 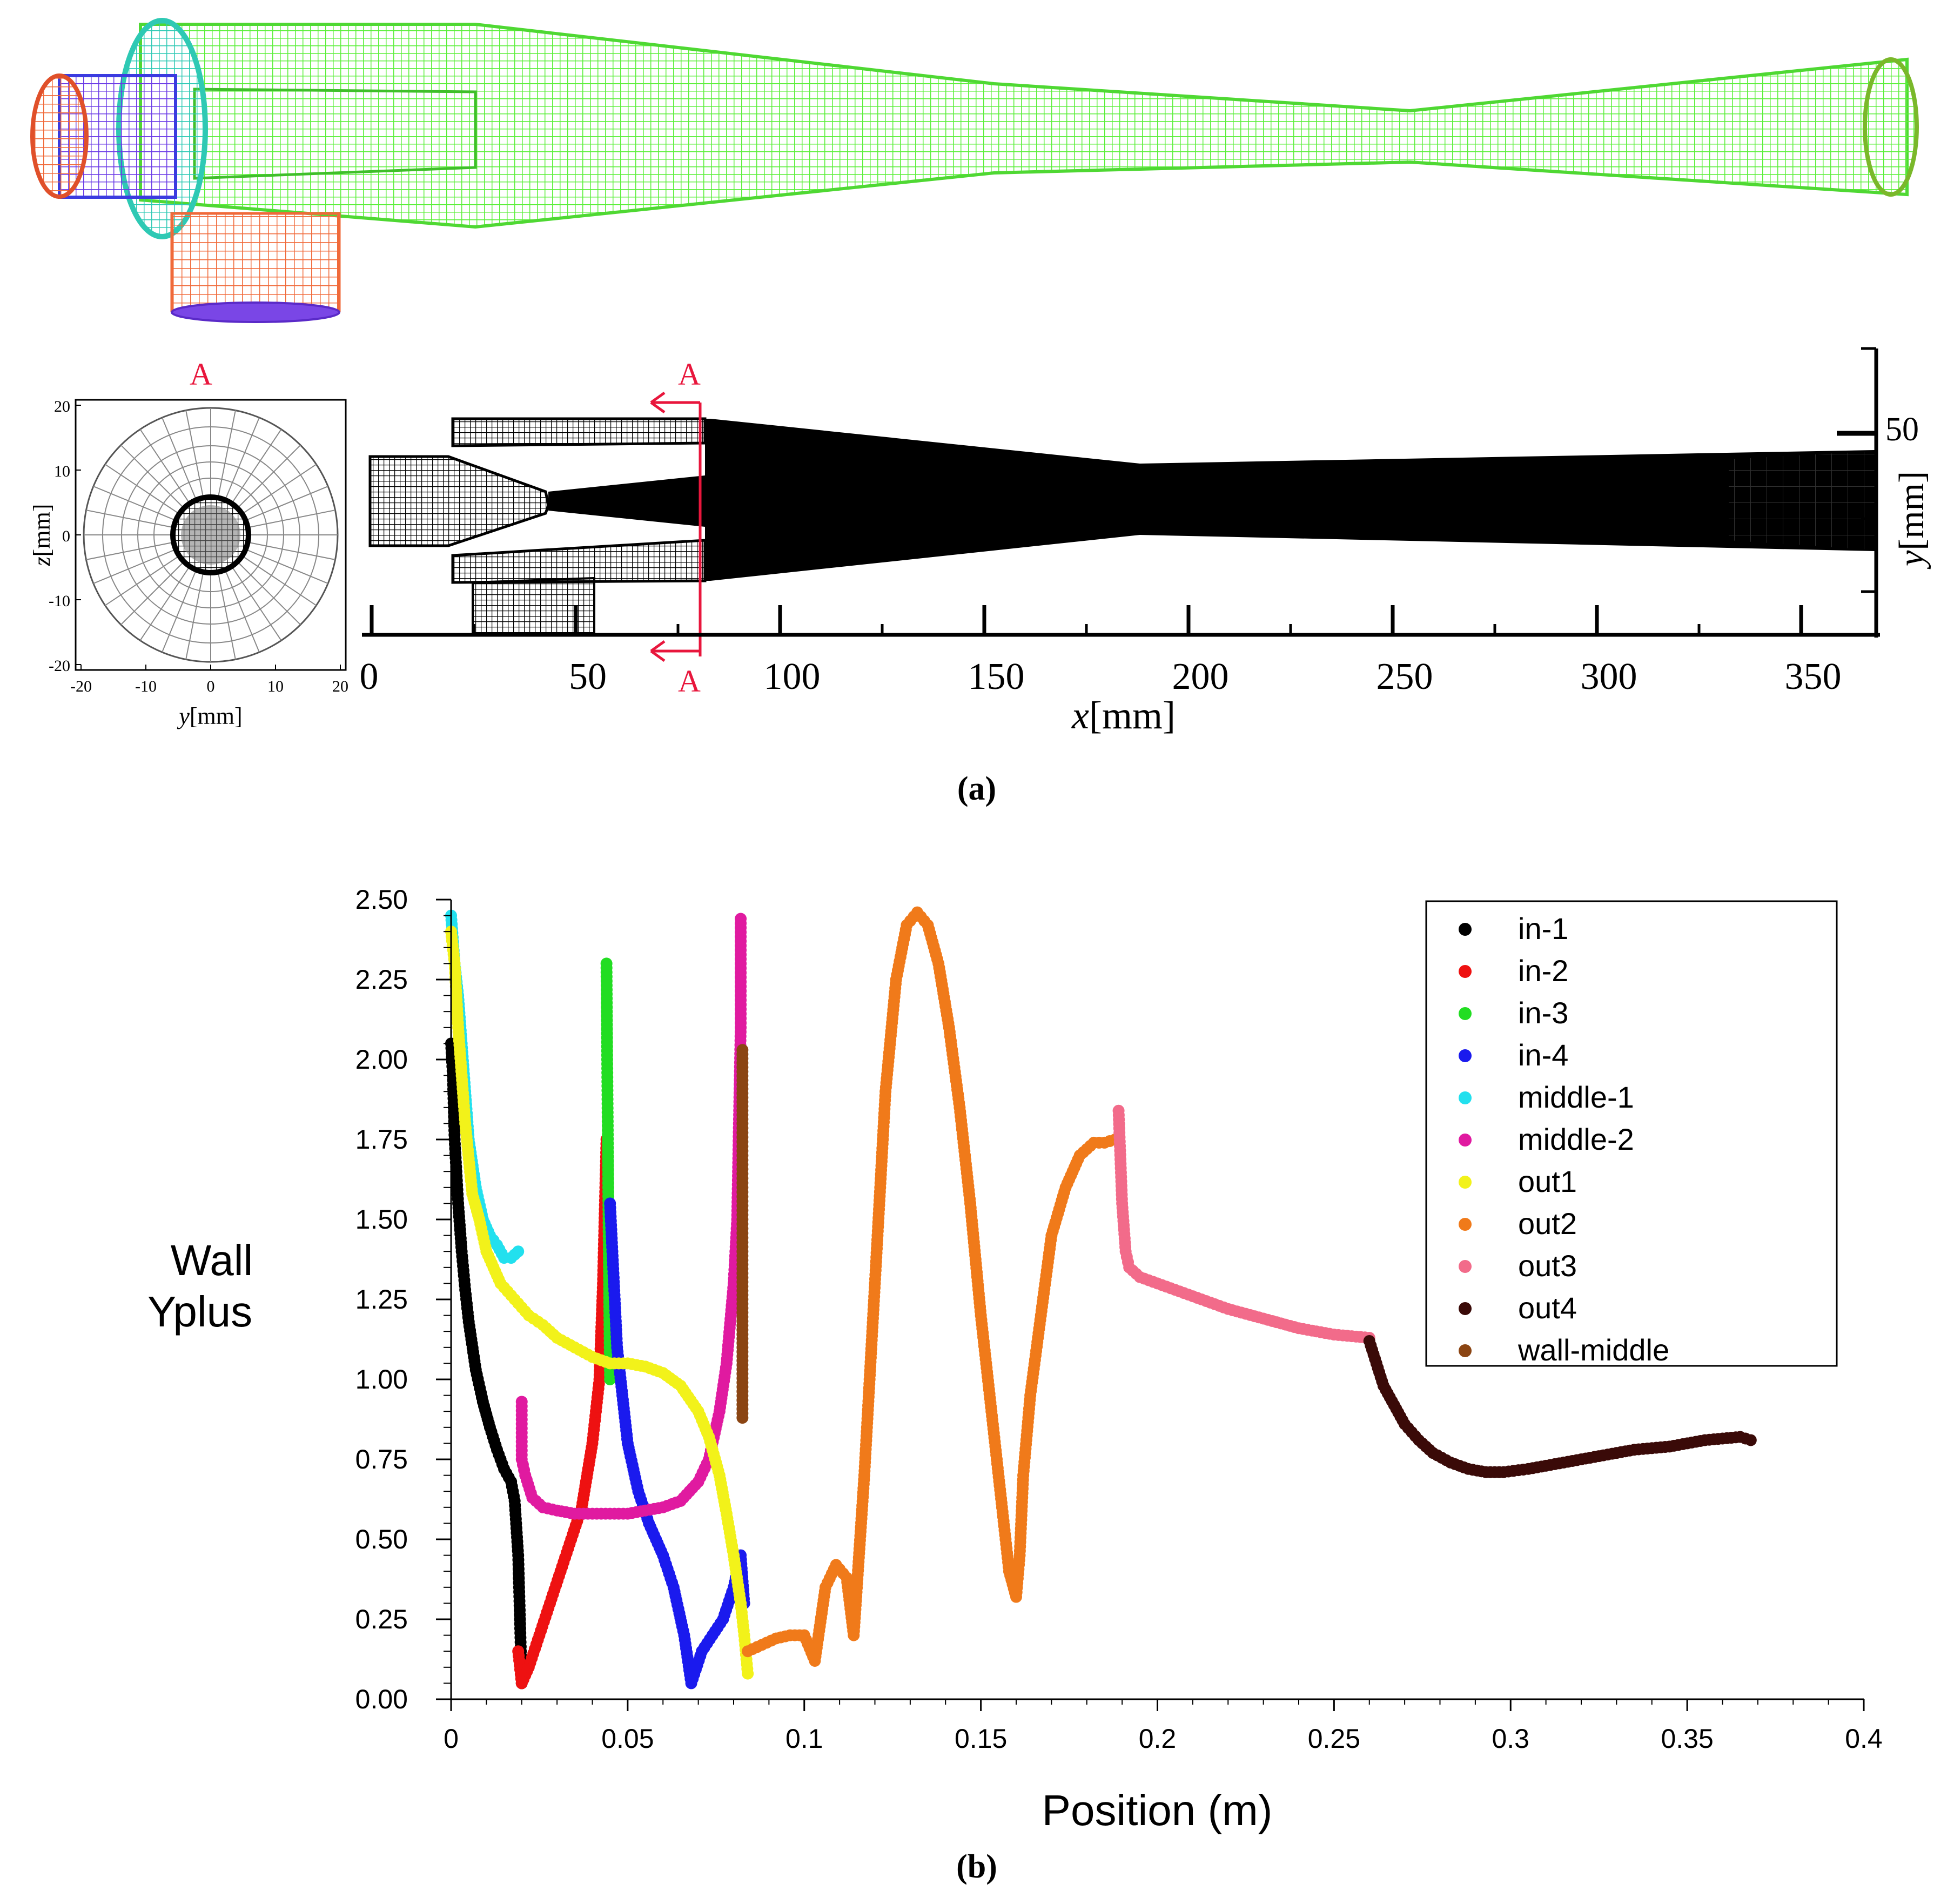 I want to click on mesh-3d-suction-pipe, so click(x=255, y=262).